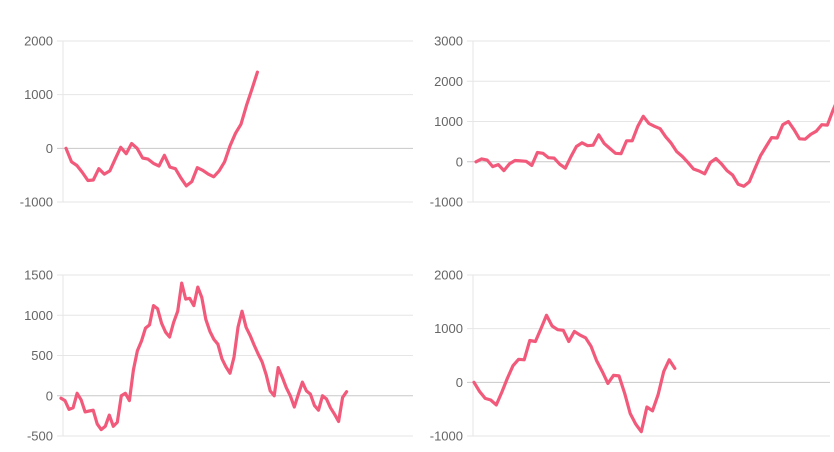 This screenshot has width=834, height=452. What do you see at coordinates (40, 436) in the screenshot?
I see `y-tick-label: -500` at bounding box center [40, 436].